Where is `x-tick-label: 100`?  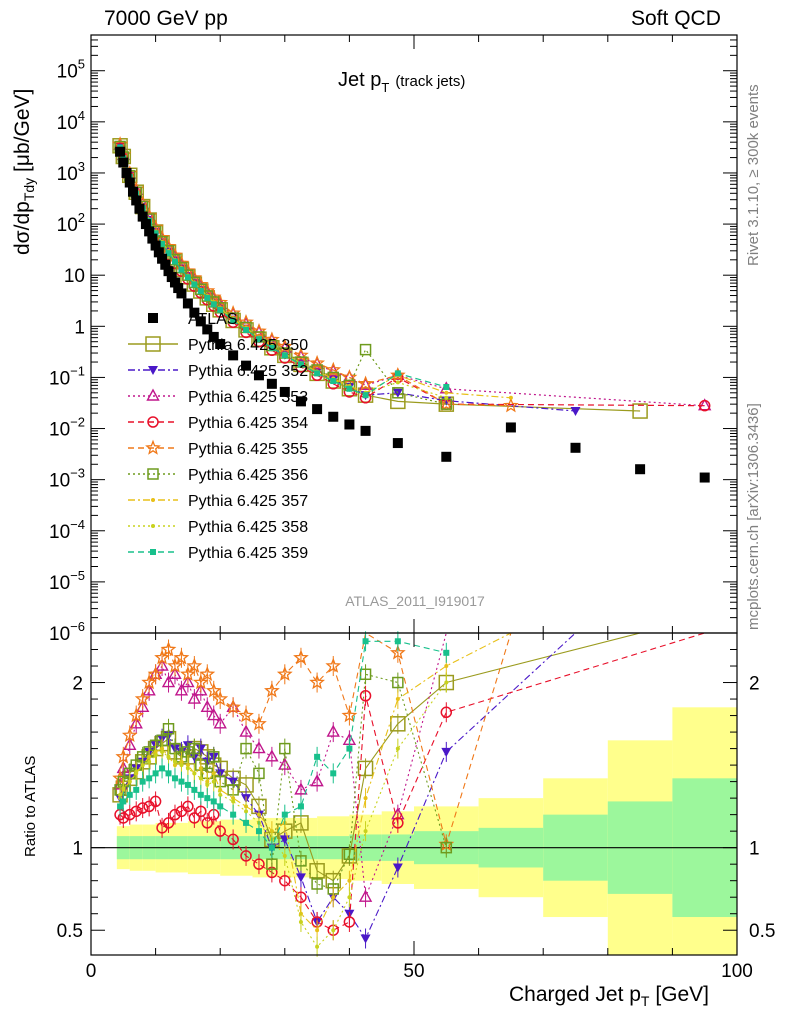 x-tick-label: 100 is located at coordinates (737, 971).